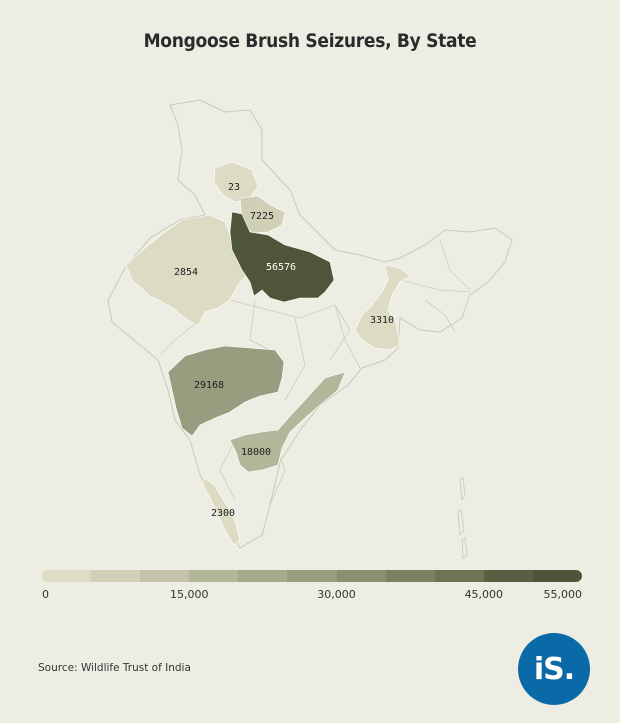 This screenshot has width=620, height=723. What do you see at coordinates (186, 272) in the screenshot?
I see `state-value-label: 2854` at bounding box center [186, 272].